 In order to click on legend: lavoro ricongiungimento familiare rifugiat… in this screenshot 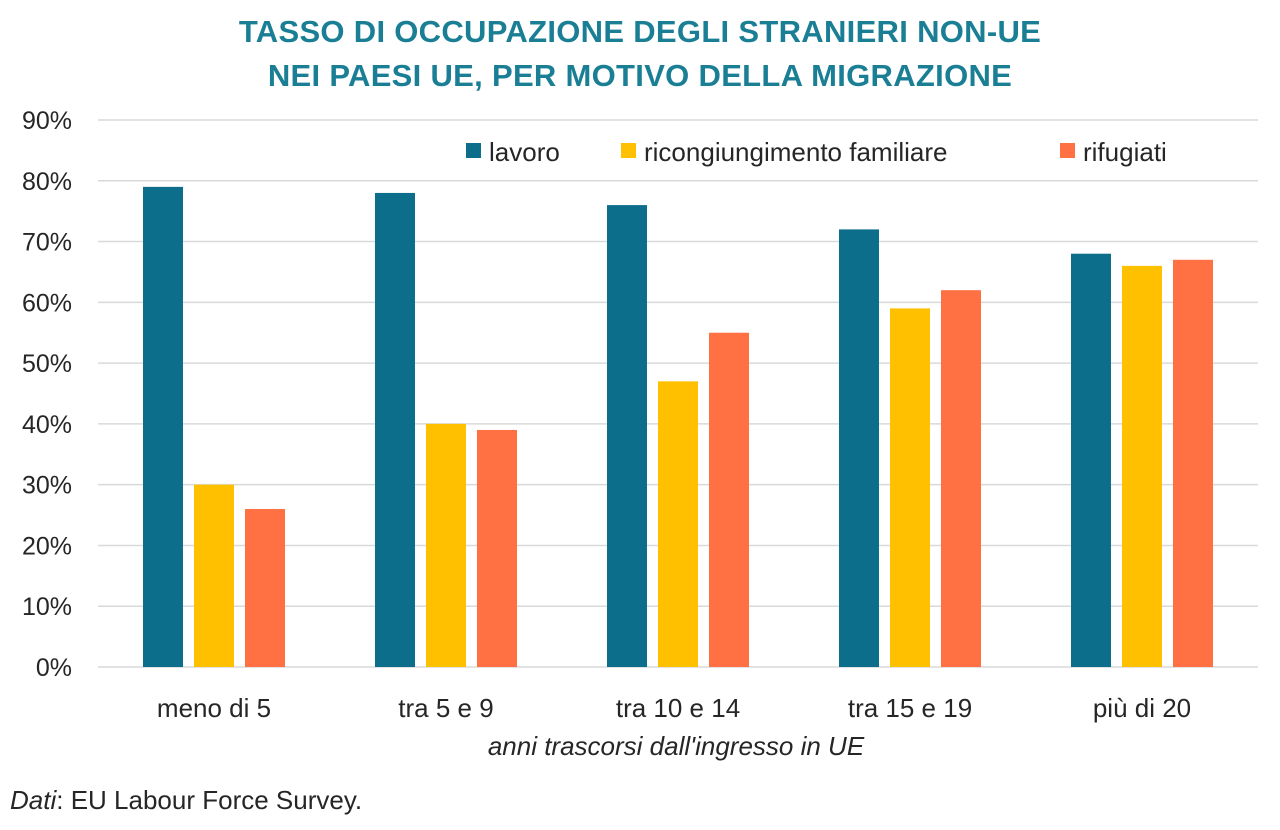, I will do `click(816, 152)`.